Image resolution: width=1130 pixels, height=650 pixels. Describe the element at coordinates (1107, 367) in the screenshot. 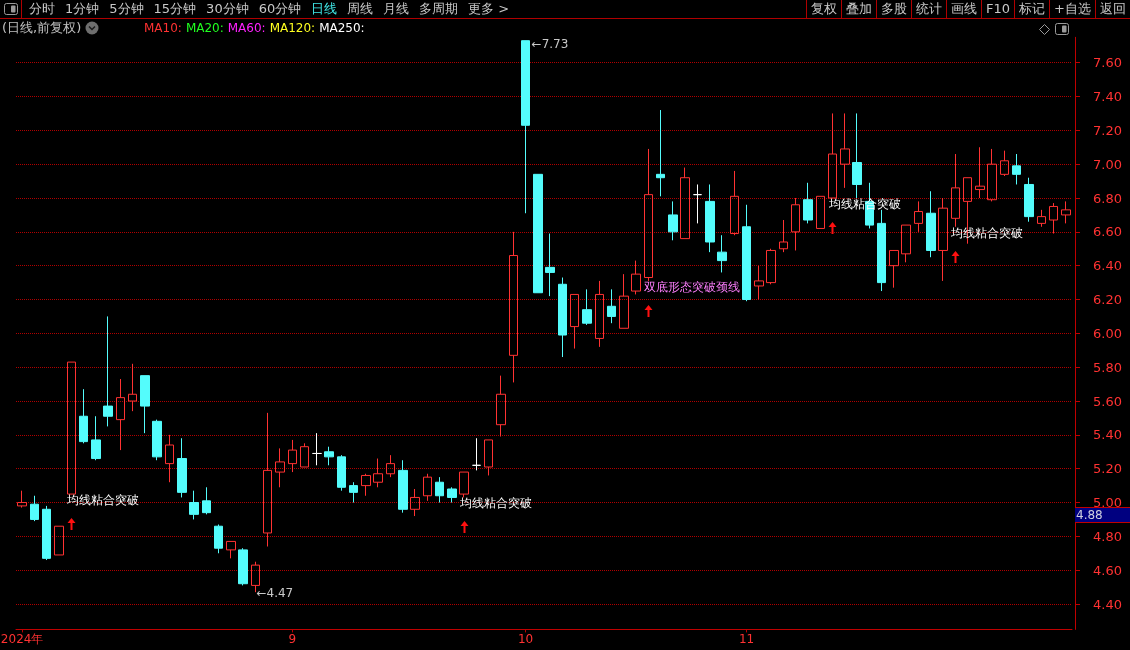

I see `y-tick-label: 5.80` at that location.